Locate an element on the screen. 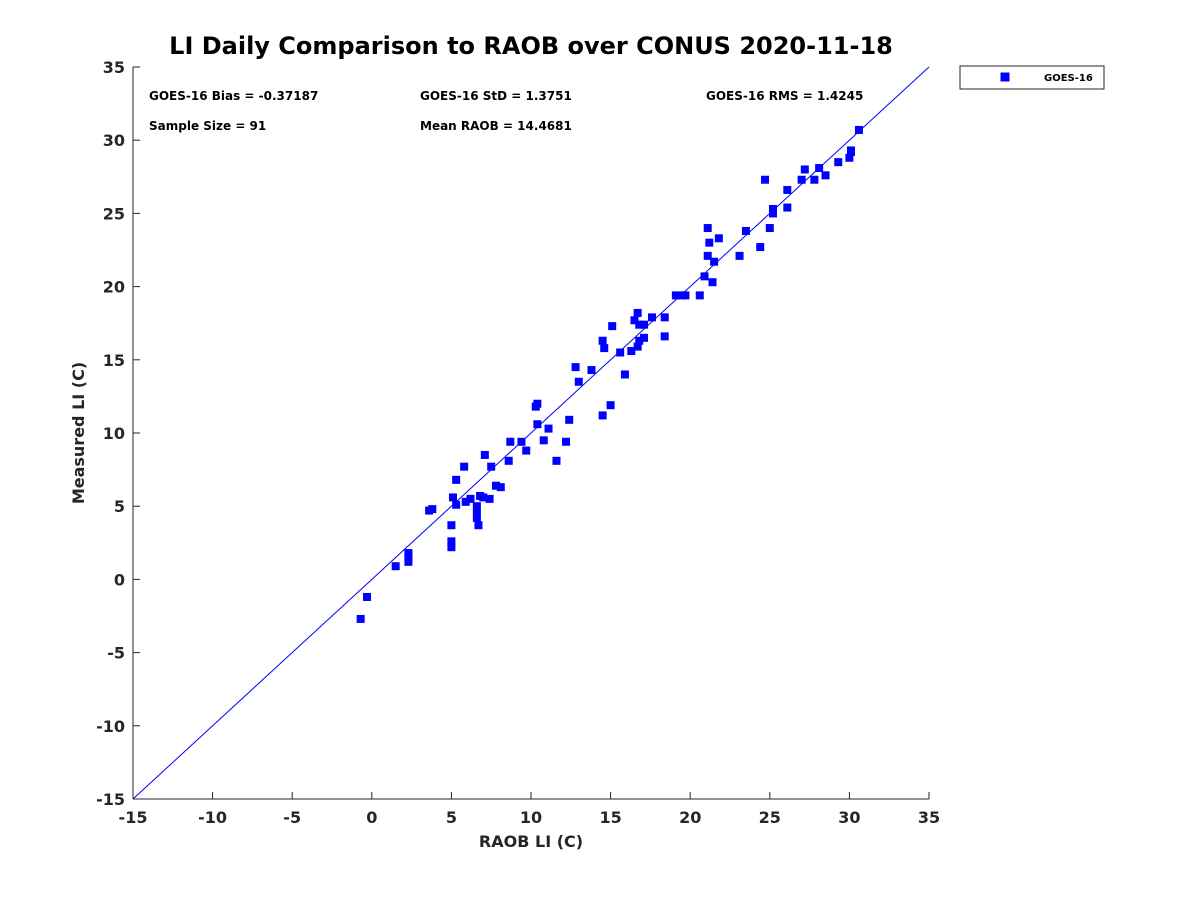 This screenshot has height=900, width=1200. x-tick-label: 25 is located at coordinates (770, 817).